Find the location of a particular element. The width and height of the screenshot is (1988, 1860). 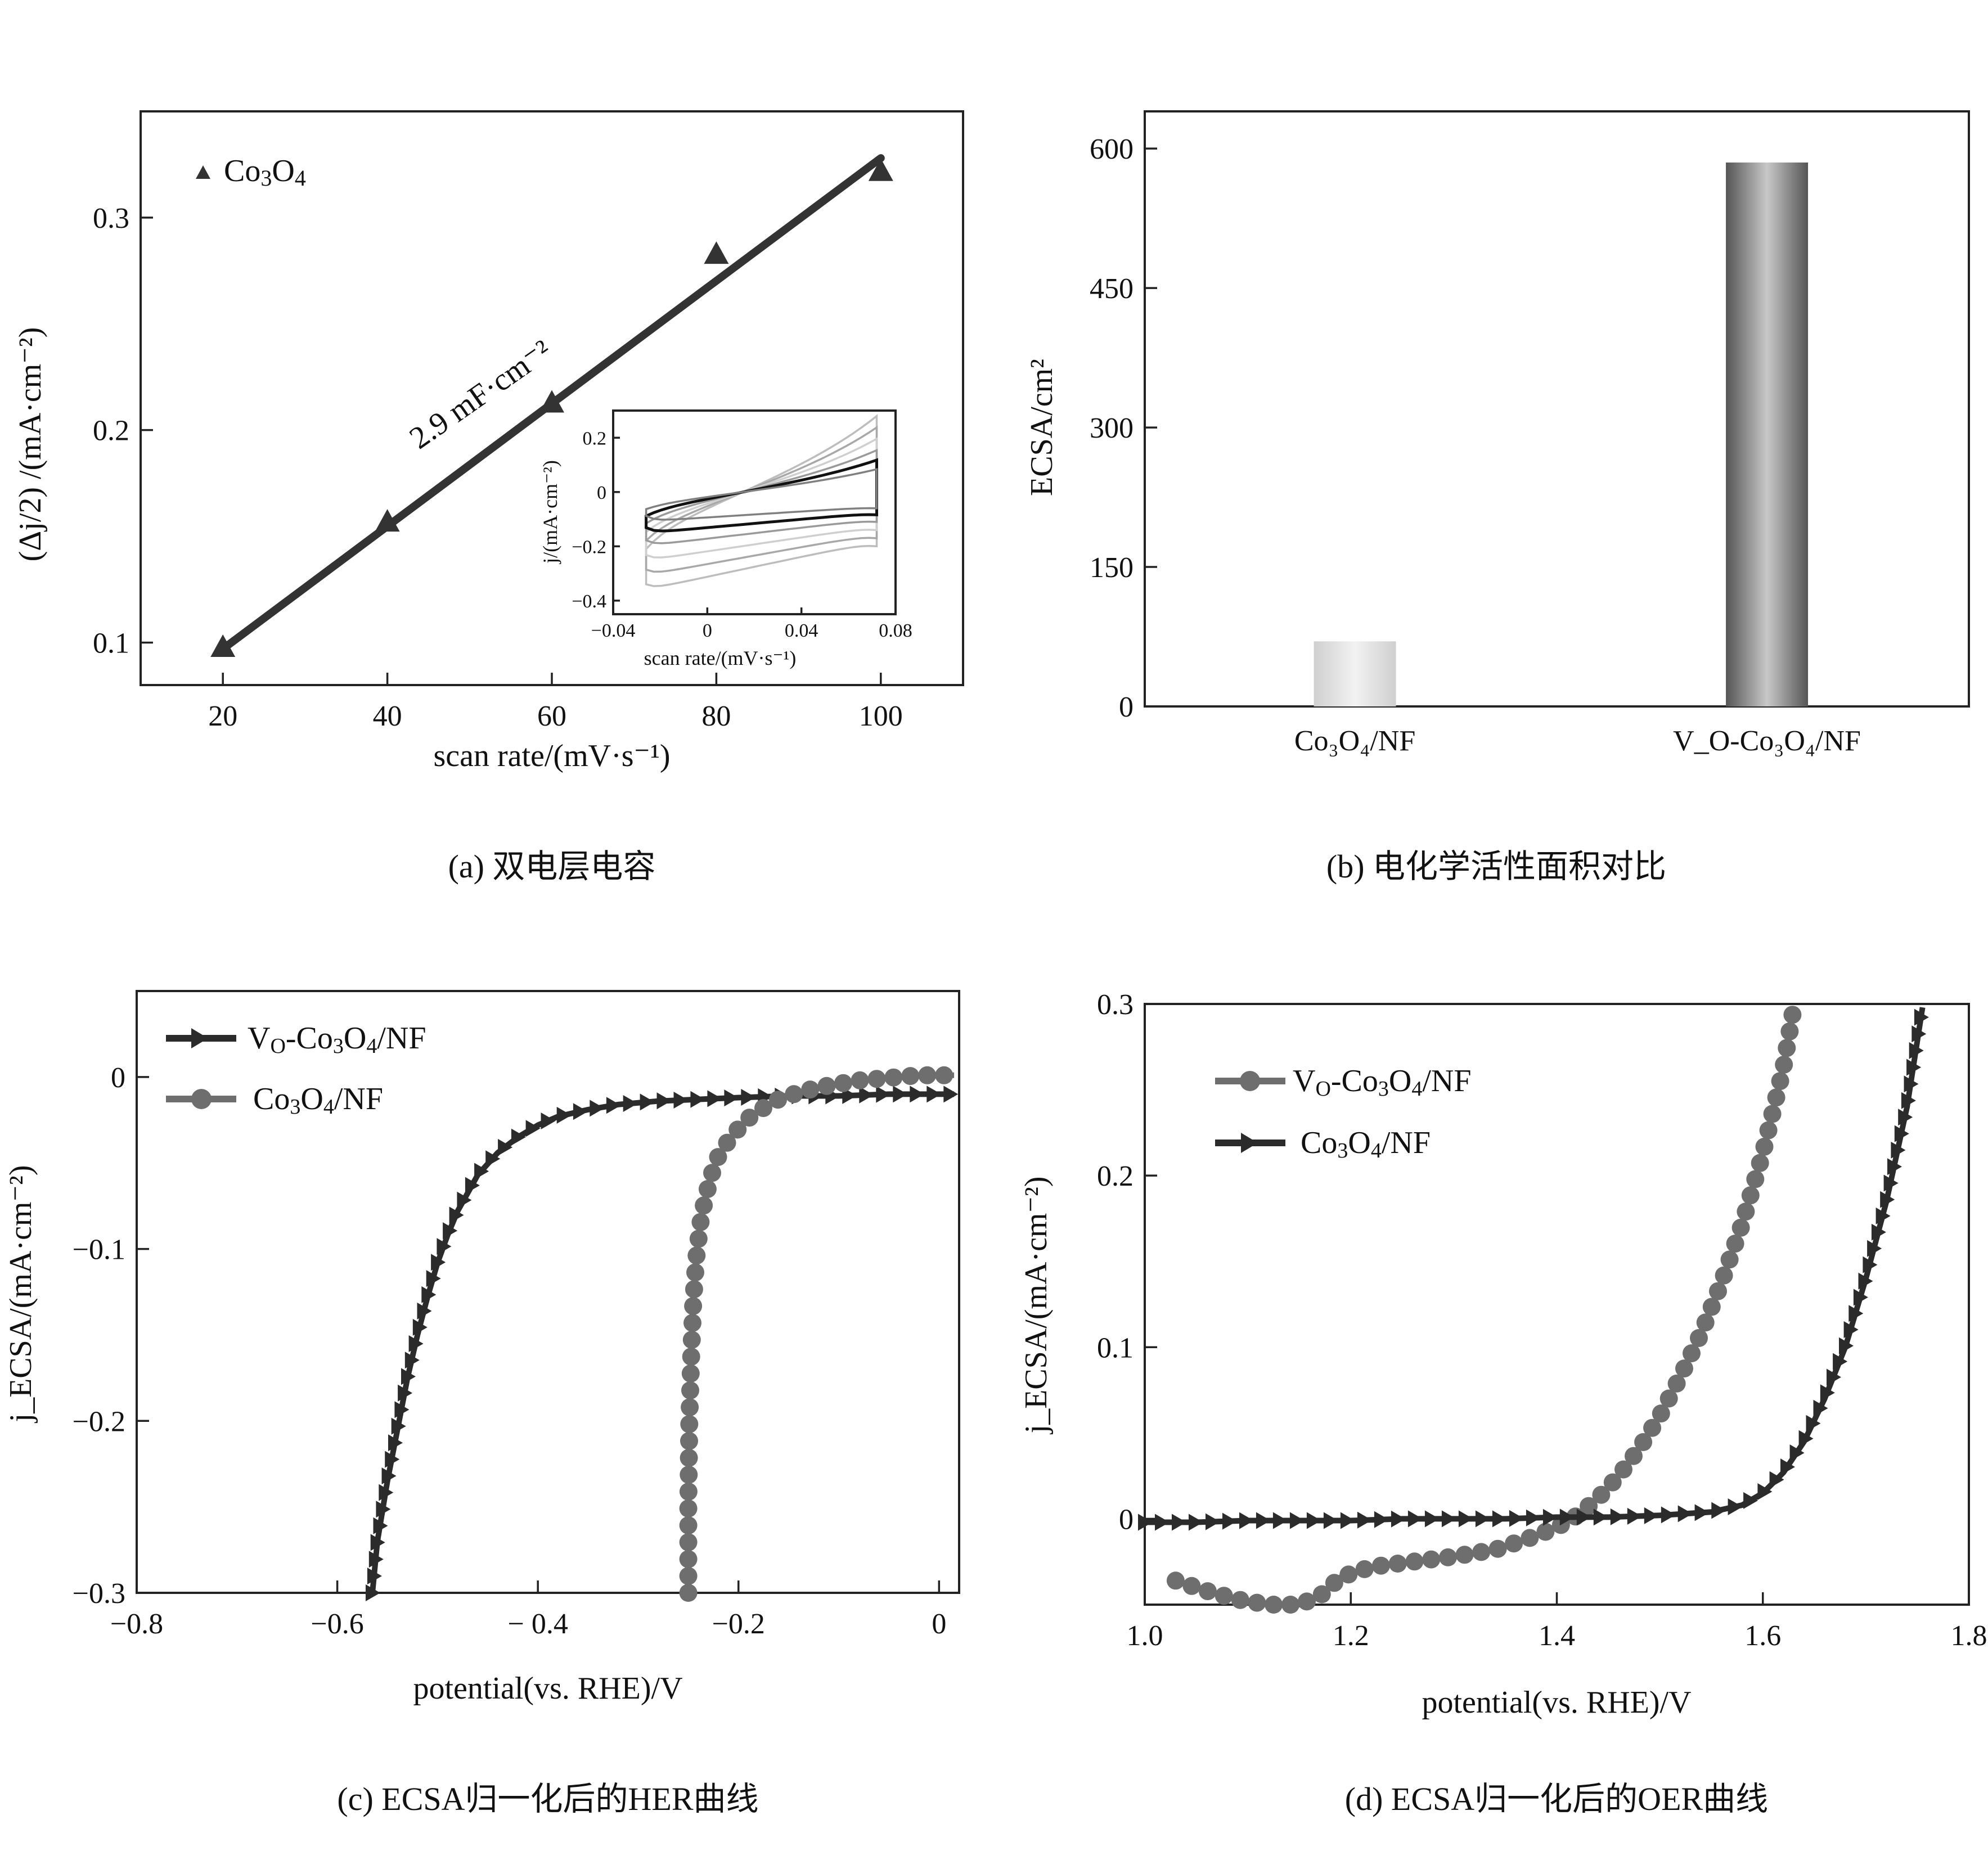

y-tick-label-a: 0.3 is located at coordinates (111, 218).